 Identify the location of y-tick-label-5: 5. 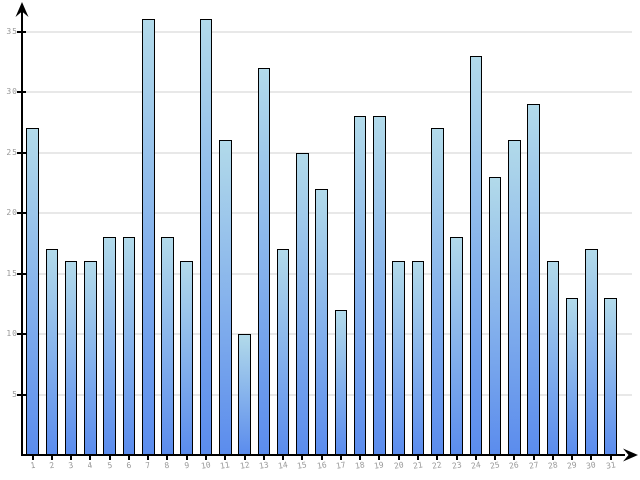
(15, 394).